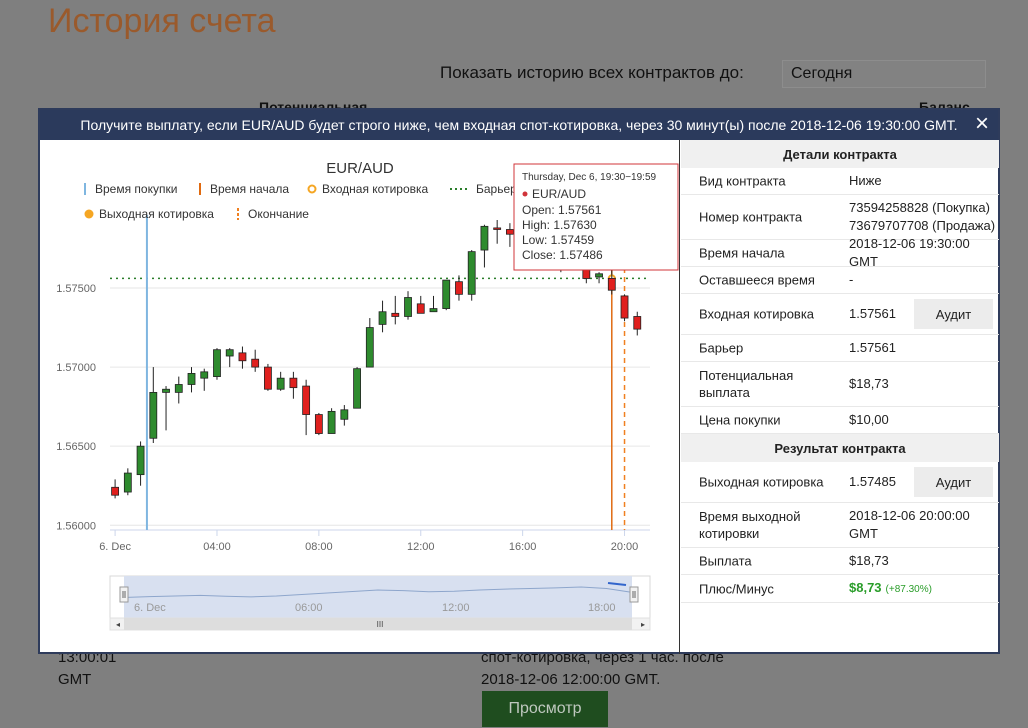 The width and height of the screenshot is (1028, 728). I want to click on view-button: Просмотр, so click(545, 709).